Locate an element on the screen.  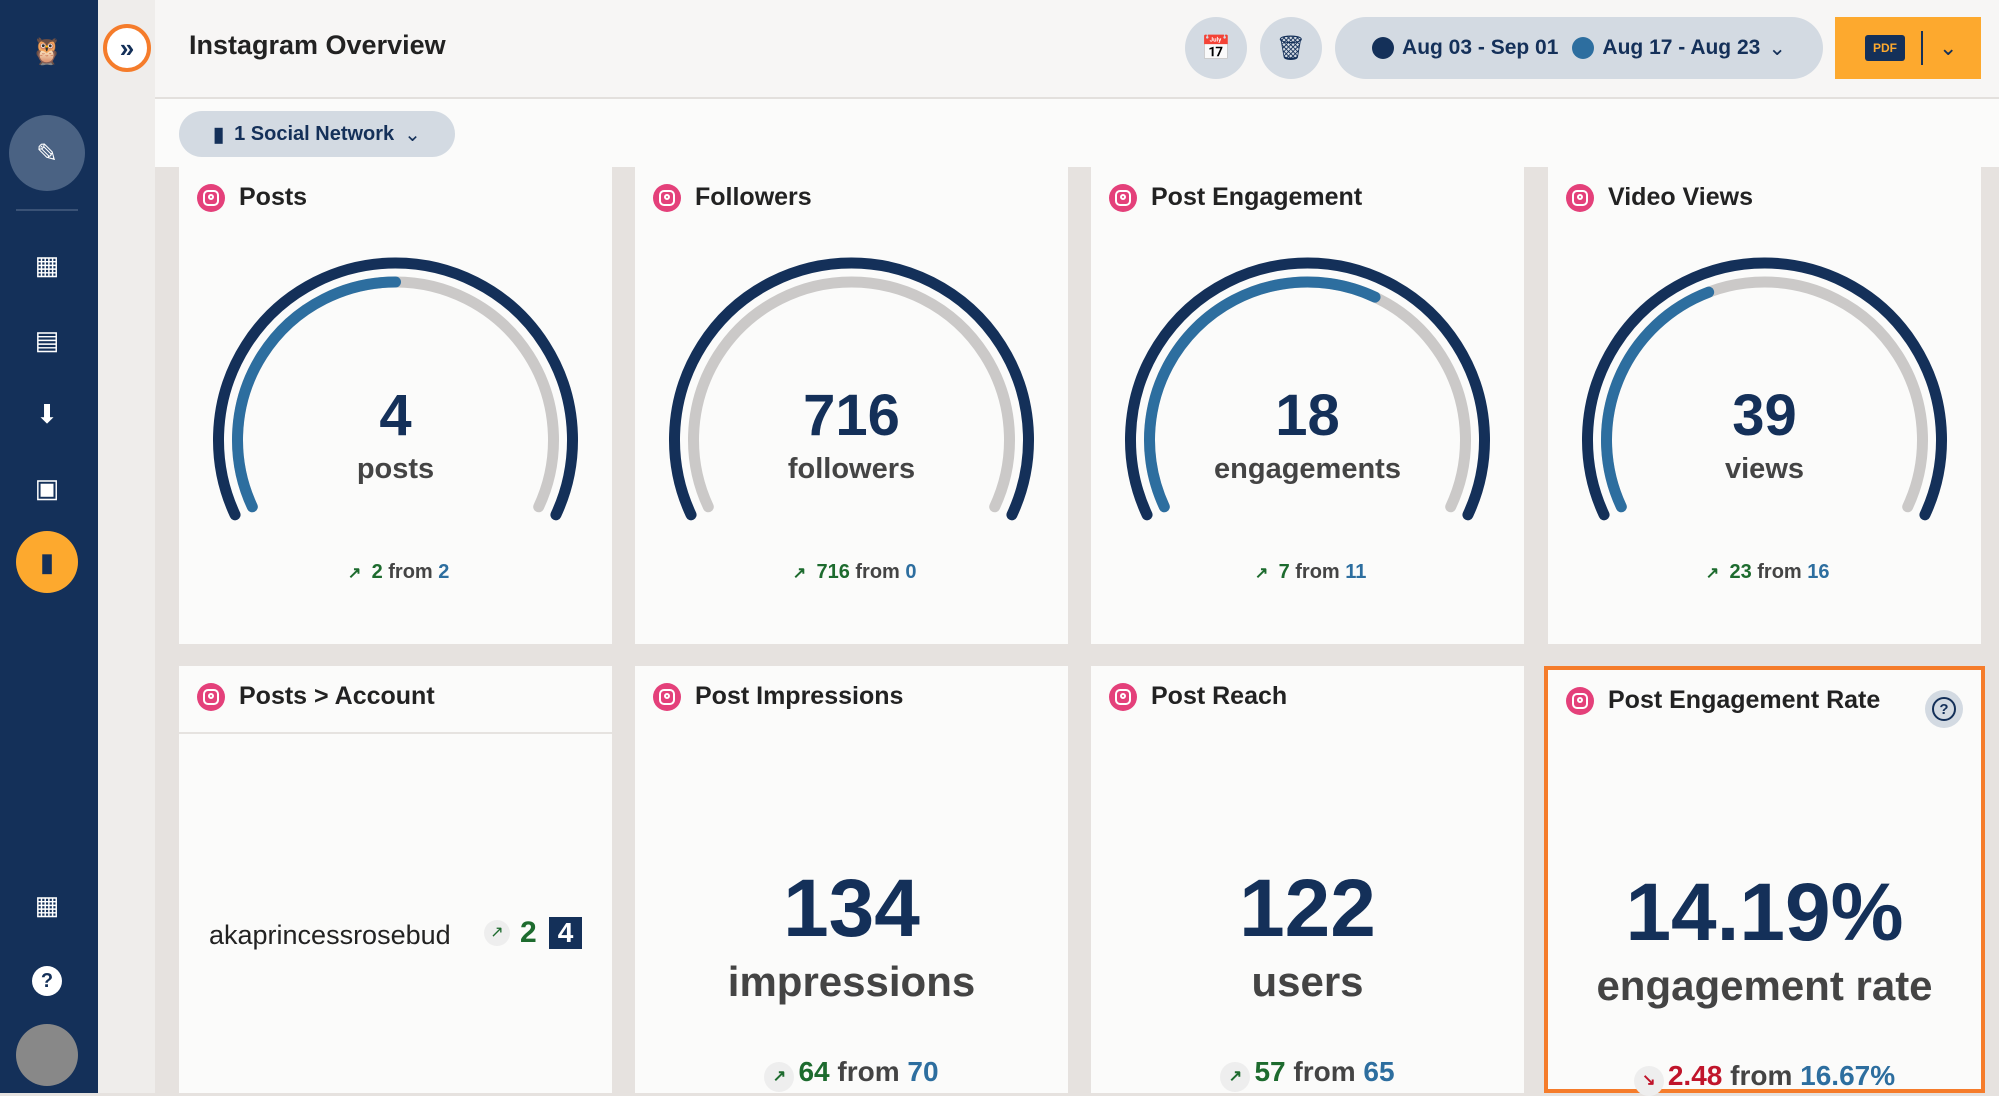
inbox-icon: ⬇ is located at coordinates (47, 413).